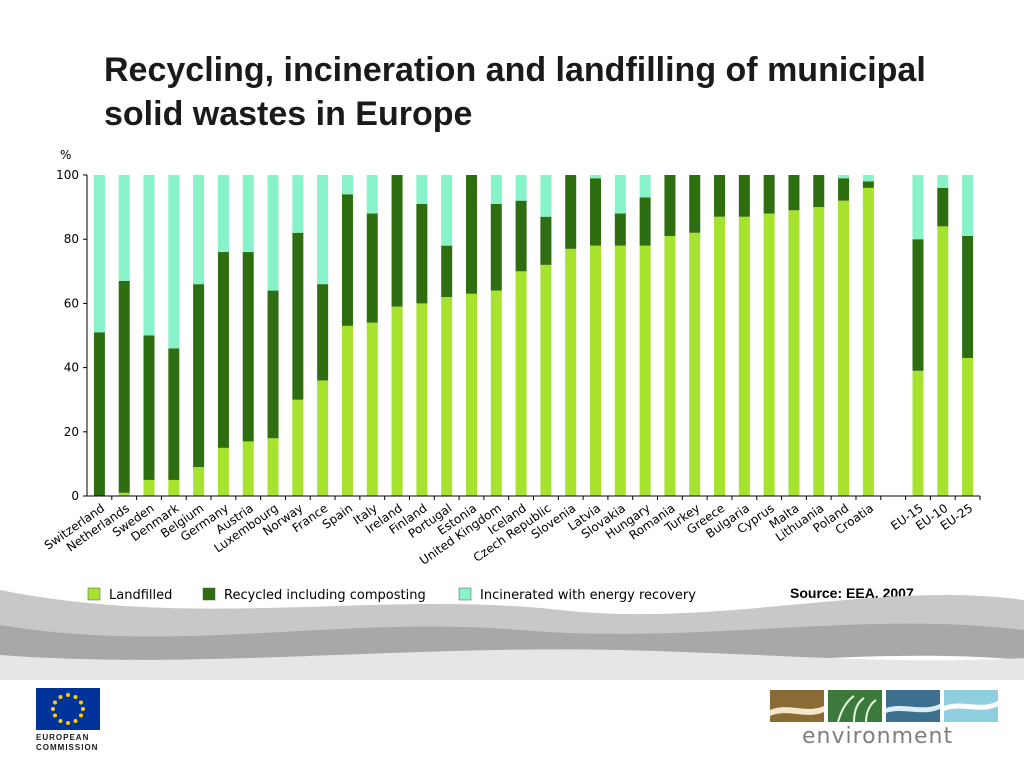 The height and width of the screenshot is (768, 1024). What do you see at coordinates (71, 239) in the screenshot?
I see `y-tick-label: 80` at bounding box center [71, 239].